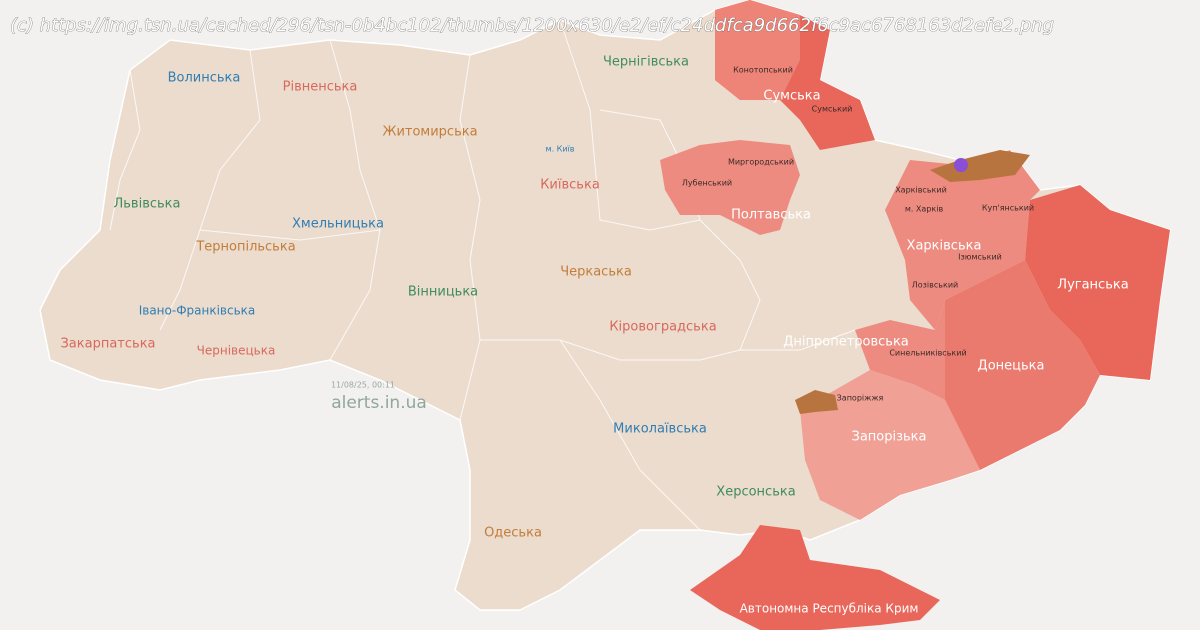  What do you see at coordinates (927, 353) in the screenshot?
I see `district-label: Синельниківський` at bounding box center [927, 353].